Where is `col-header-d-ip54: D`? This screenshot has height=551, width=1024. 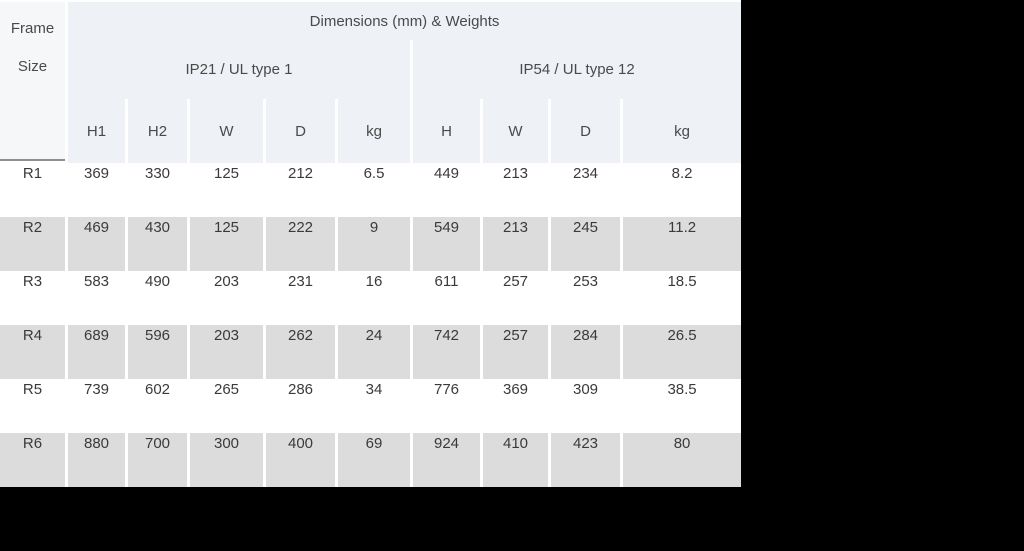
col-header-d-ip54: D is located at coordinates (584, 131).